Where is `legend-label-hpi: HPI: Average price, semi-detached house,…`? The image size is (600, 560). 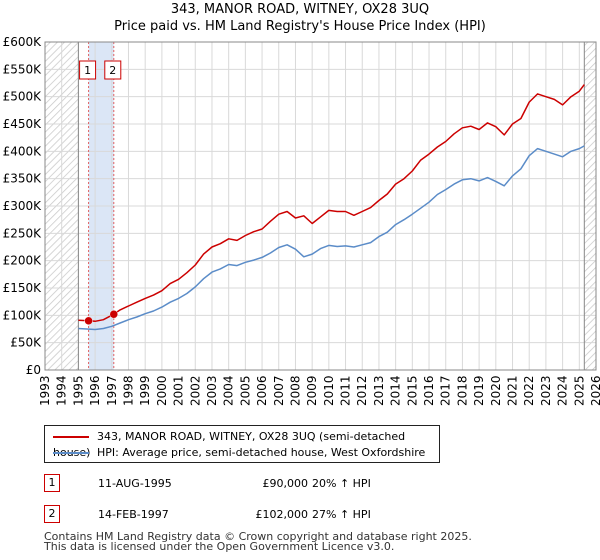
legend-label-hpi: HPI: Average price, semi-detached house,… is located at coordinates (261, 452).